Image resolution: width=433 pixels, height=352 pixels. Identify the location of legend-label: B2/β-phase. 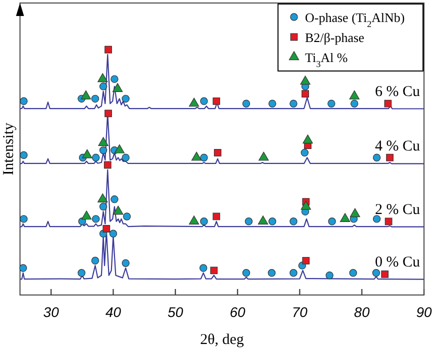
(335, 37).